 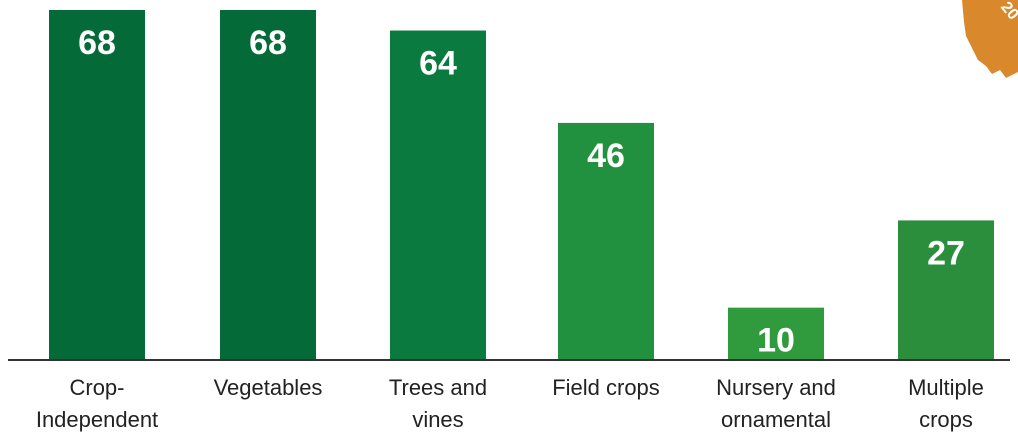 What do you see at coordinates (776, 387) in the screenshot?
I see `category-label-4-line-0: Nursery and` at bounding box center [776, 387].